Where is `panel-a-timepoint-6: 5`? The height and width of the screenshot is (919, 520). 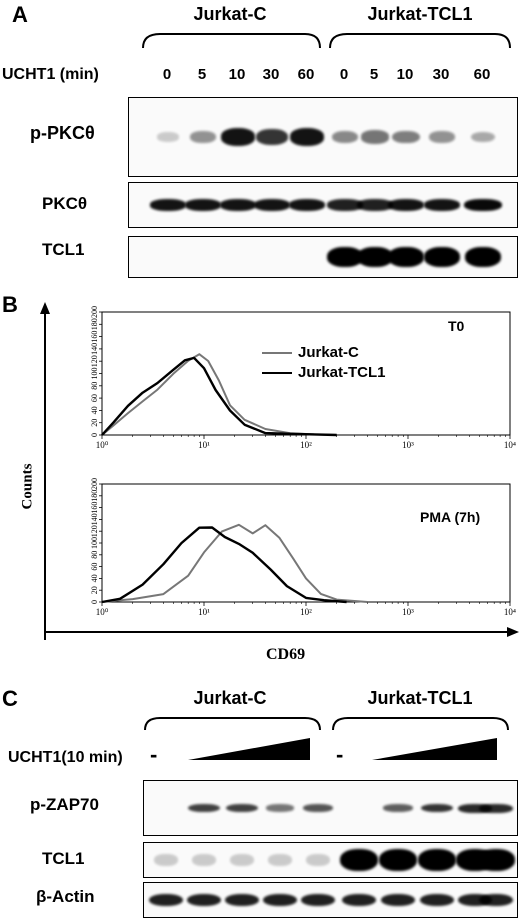 panel-a-timepoint-6: 5 is located at coordinates (374, 74).